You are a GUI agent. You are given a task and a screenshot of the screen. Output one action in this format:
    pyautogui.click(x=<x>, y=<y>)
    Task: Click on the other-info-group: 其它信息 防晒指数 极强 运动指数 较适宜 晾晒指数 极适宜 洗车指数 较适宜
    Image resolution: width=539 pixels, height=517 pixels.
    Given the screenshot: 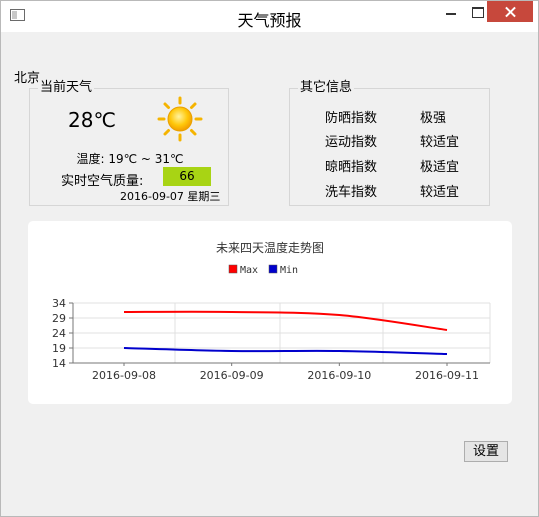 What is the action you would take?
    pyautogui.click(x=390, y=143)
    